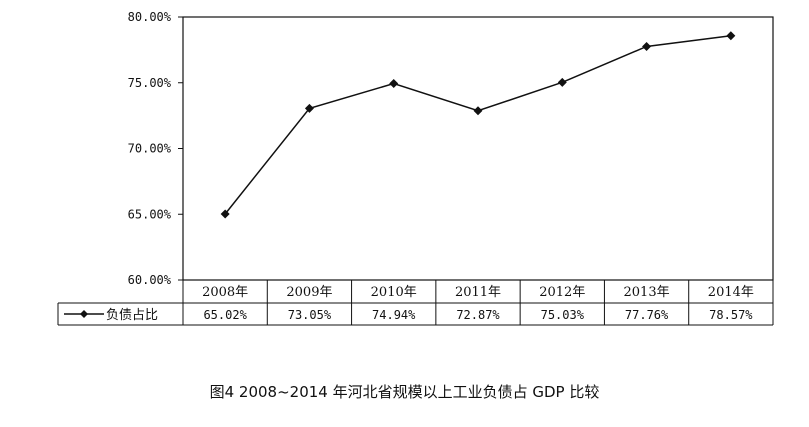 The width and height of the screenshot is (809, 427). What do you see at coordinates (394, 292) in the screenshot?
I see `x-tick-label: 2010年` at bounding box center [394, 292].